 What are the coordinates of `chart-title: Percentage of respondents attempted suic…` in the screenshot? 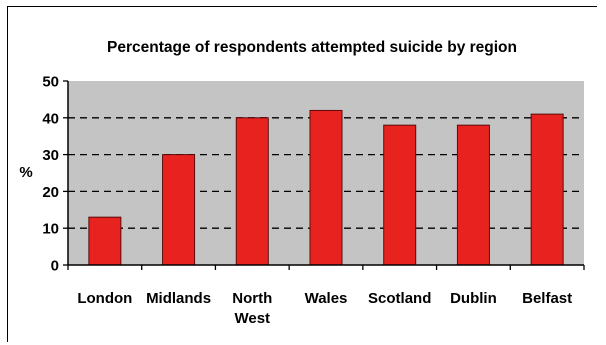 It's located at (312, 47).